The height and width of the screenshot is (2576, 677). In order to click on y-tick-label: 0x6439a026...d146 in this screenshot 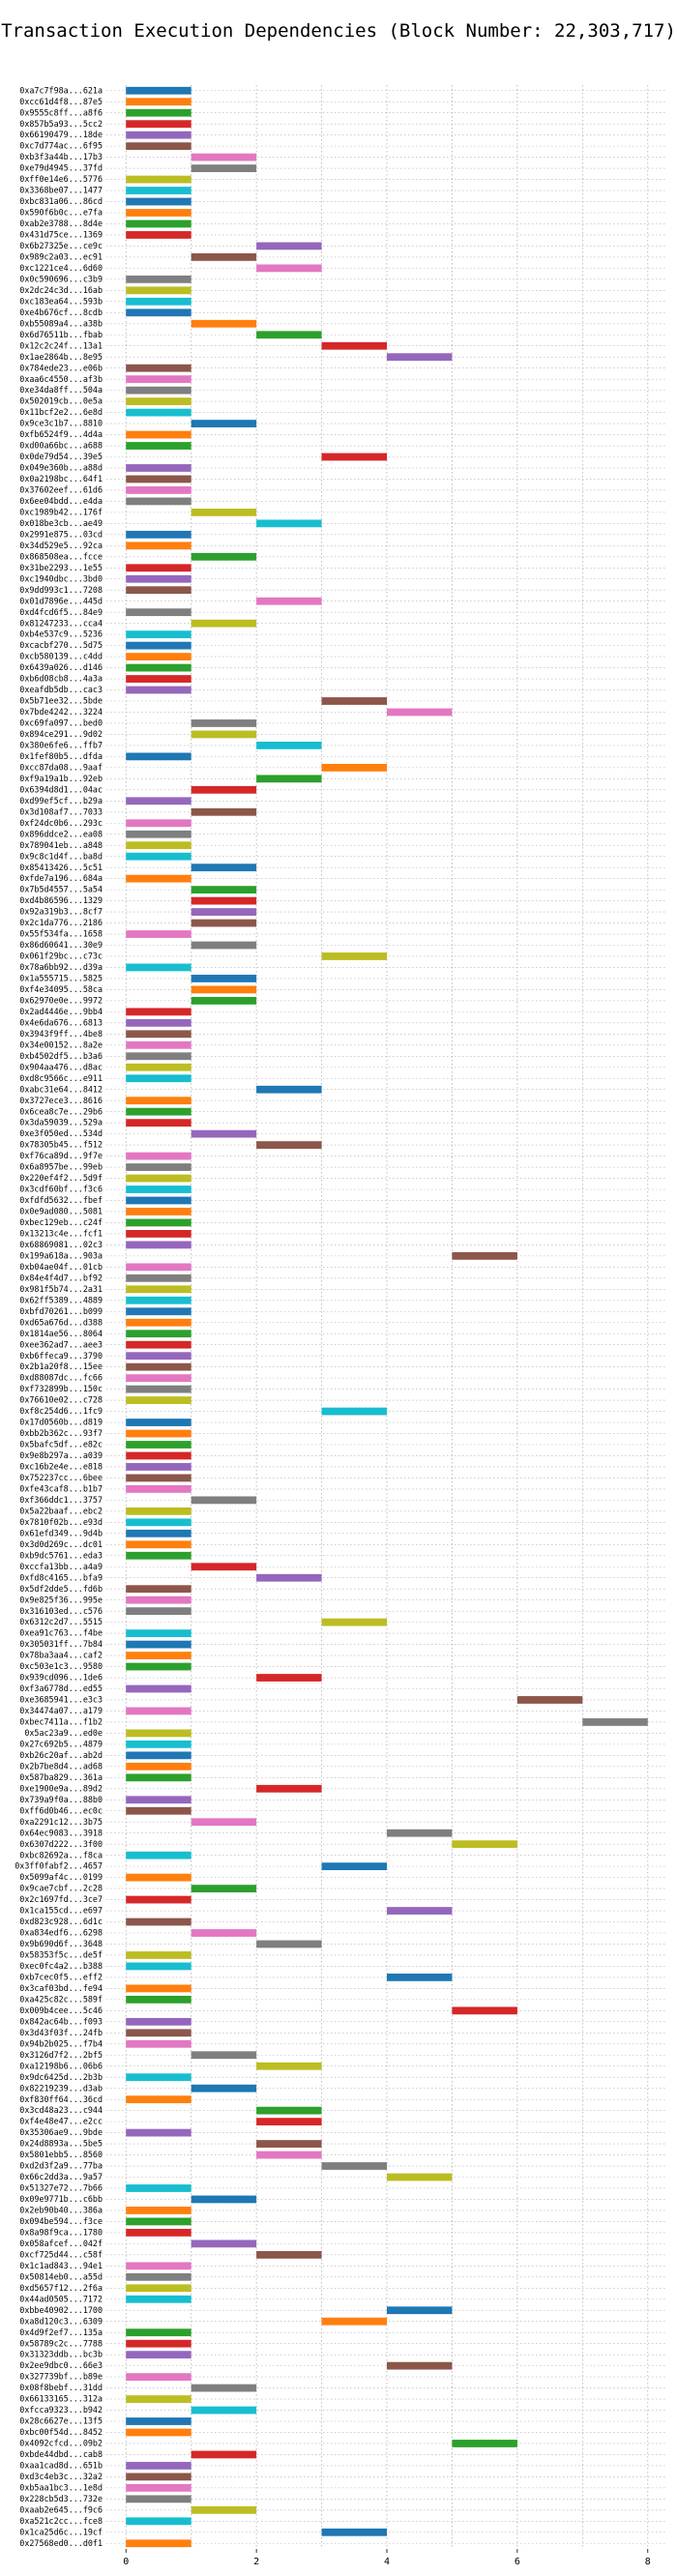, I will do `click(61, 667)`.